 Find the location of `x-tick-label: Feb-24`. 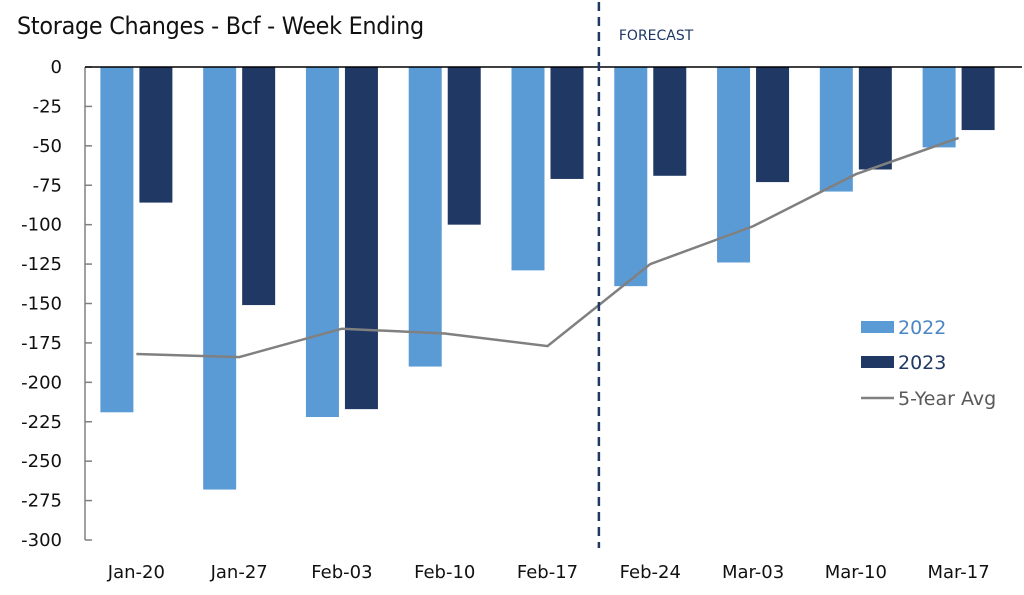

x-tick-label: Feb-24 is located at coordinates (650, 572).